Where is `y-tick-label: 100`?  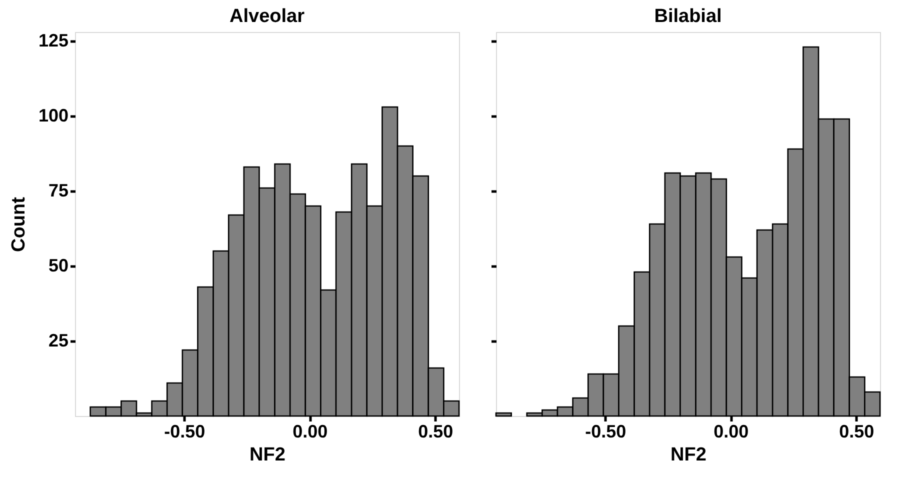 y-tick-label: 100 is located at coordinates (53, 116).